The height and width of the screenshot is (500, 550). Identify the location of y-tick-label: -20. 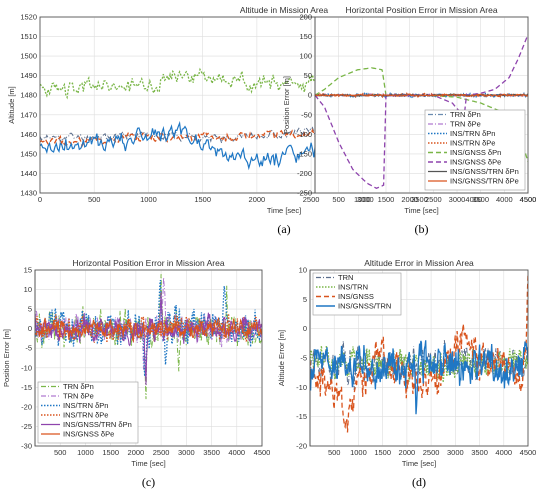
(301, 446).